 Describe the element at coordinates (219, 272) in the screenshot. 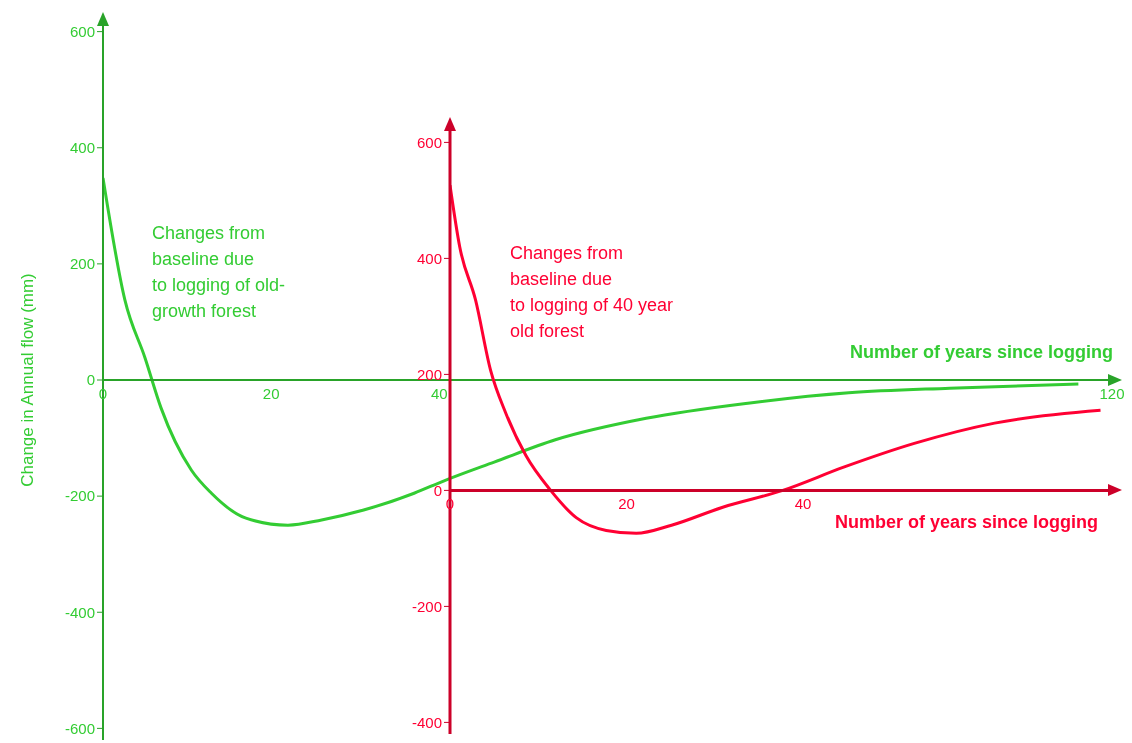

I see `annotation: Changes from baseline due to logging of old- growth forest` at that location.